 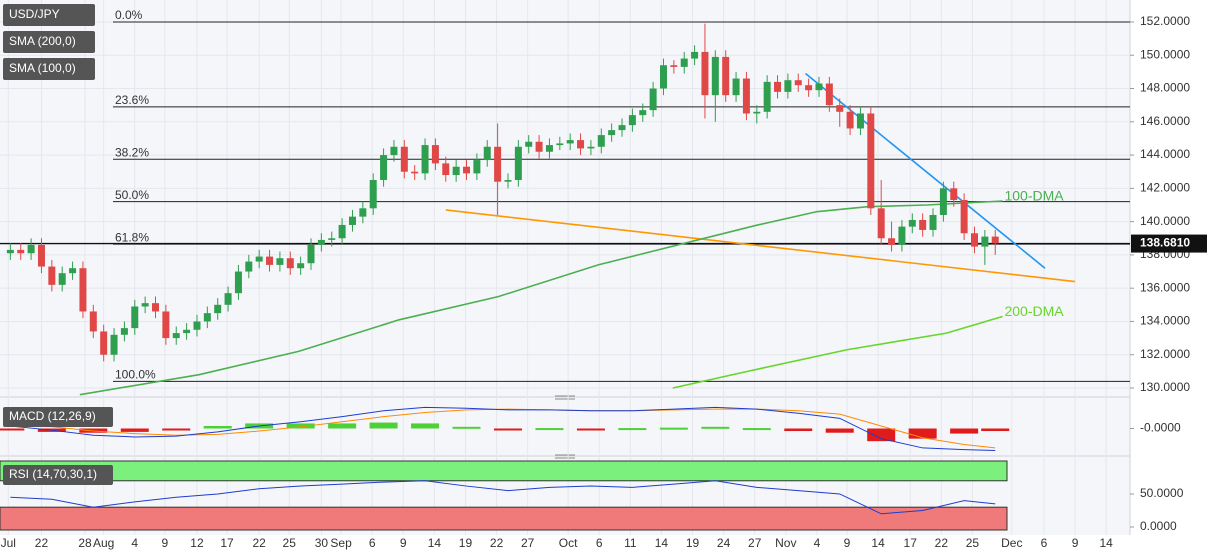 I want to click on rsi-oversold-band, so click(x=504, y=518).